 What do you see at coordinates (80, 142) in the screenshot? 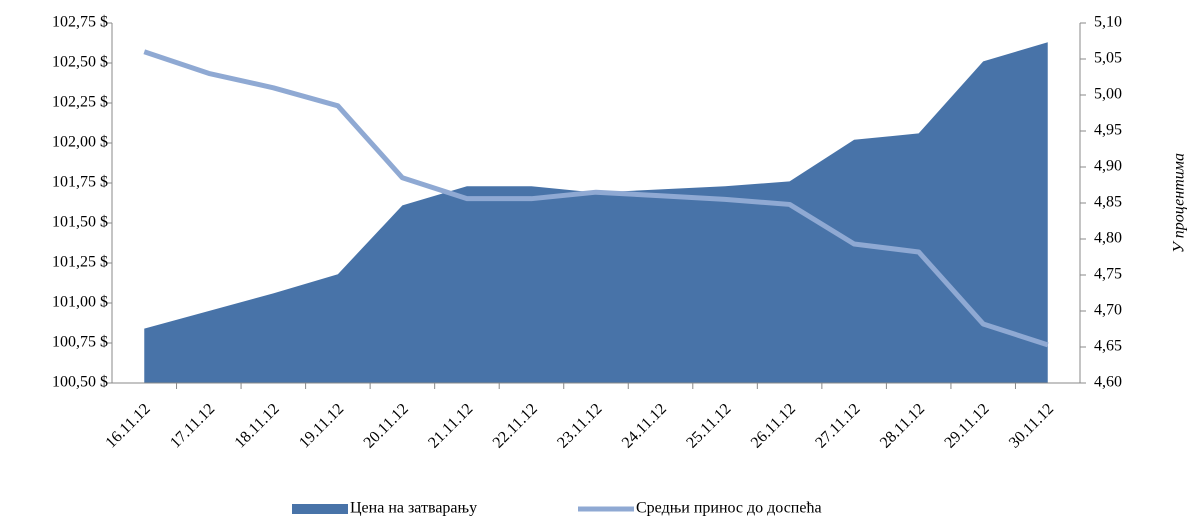
I see `y-tick-label: 102,00 $` at bounding box center [80, 142].